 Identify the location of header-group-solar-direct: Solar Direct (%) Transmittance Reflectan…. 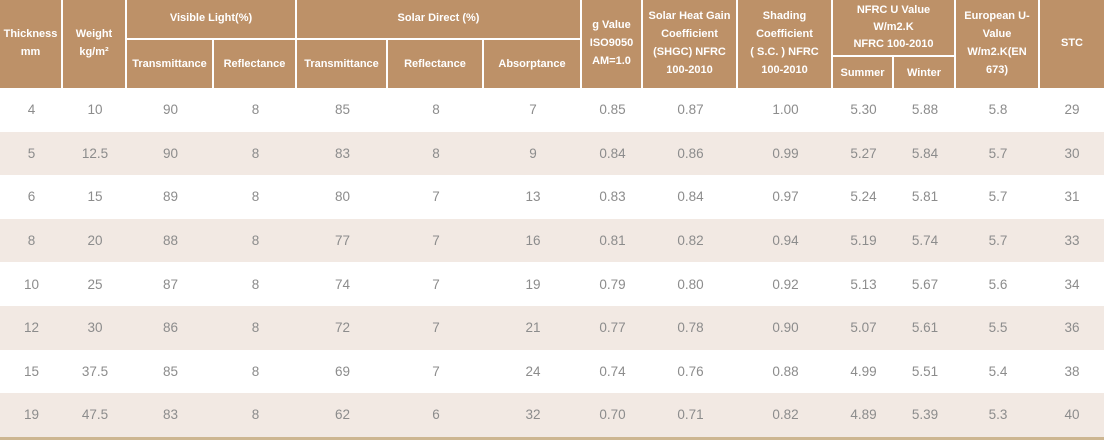
(439, 44).